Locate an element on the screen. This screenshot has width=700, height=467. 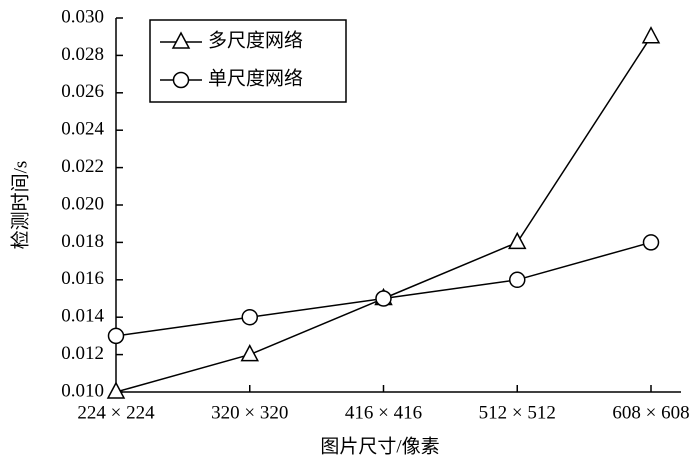
legend-box is located at coordinates (248, 61).